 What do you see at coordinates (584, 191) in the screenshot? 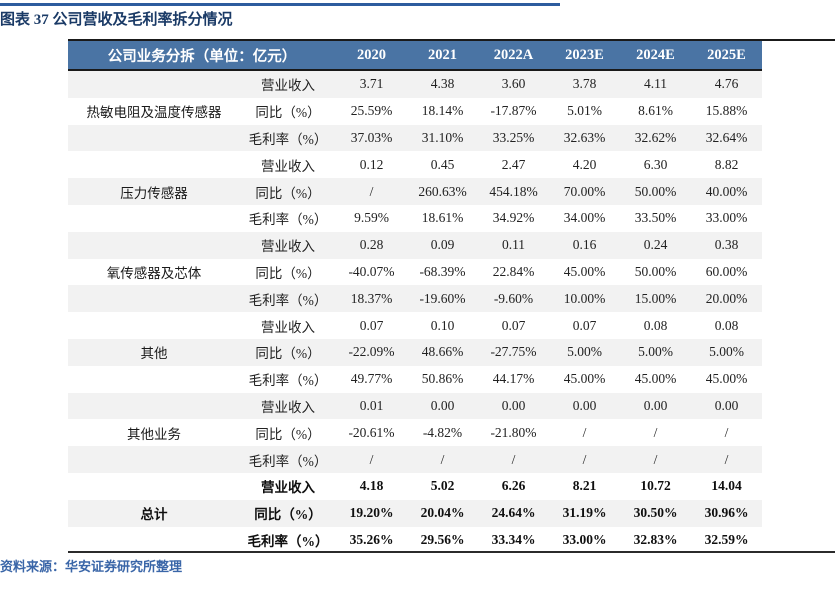
I see `table-cell: 70.00%` at bounding box center [584, 191].